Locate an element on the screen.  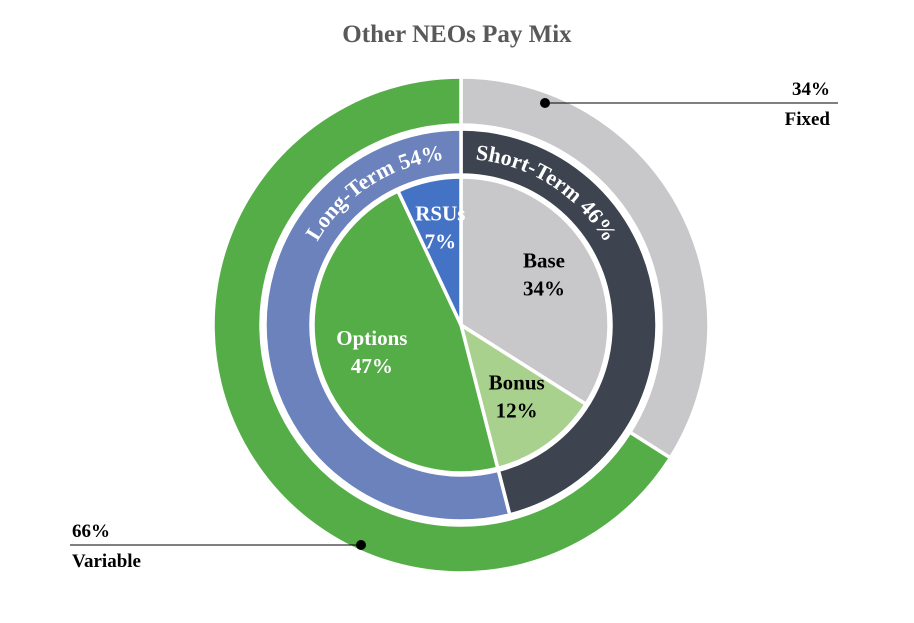
slice-label: Fixed is located at coordinates (808, 119).